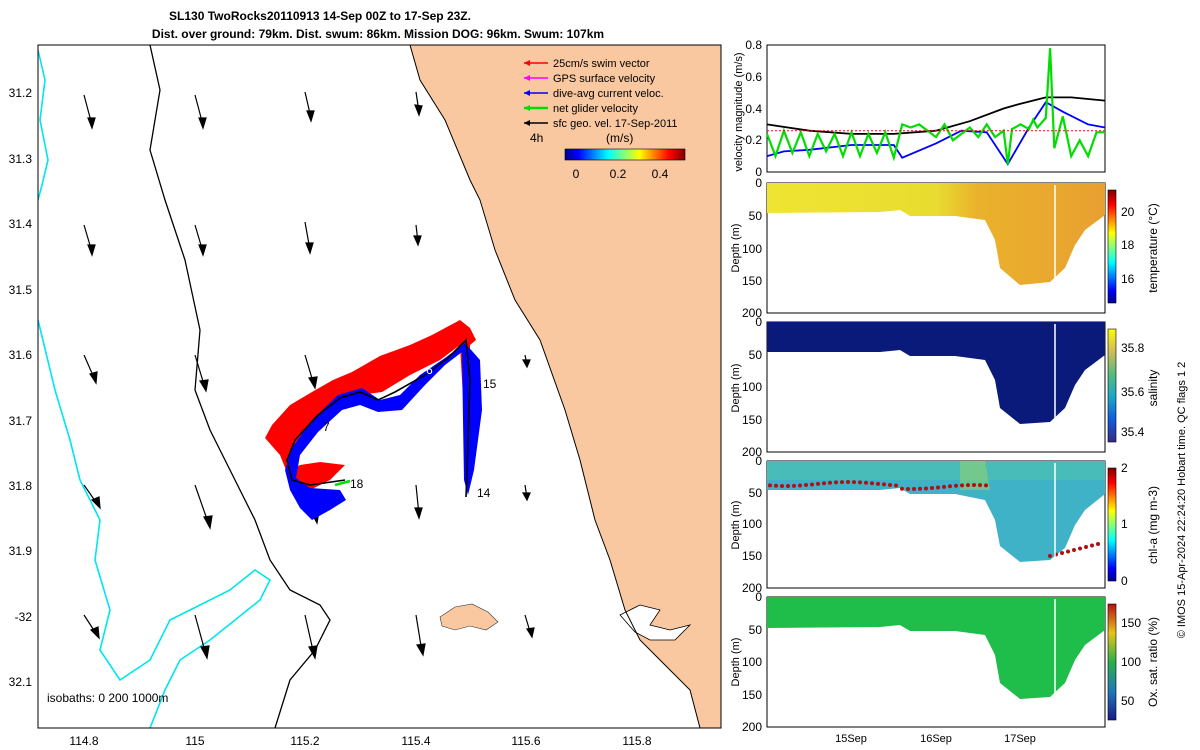  What do you see at coordinates (1153, 662) in the screenshot?
I see `oxygen-label: Ox. sat. ratio (%)` at bounding box center [1153, 662].